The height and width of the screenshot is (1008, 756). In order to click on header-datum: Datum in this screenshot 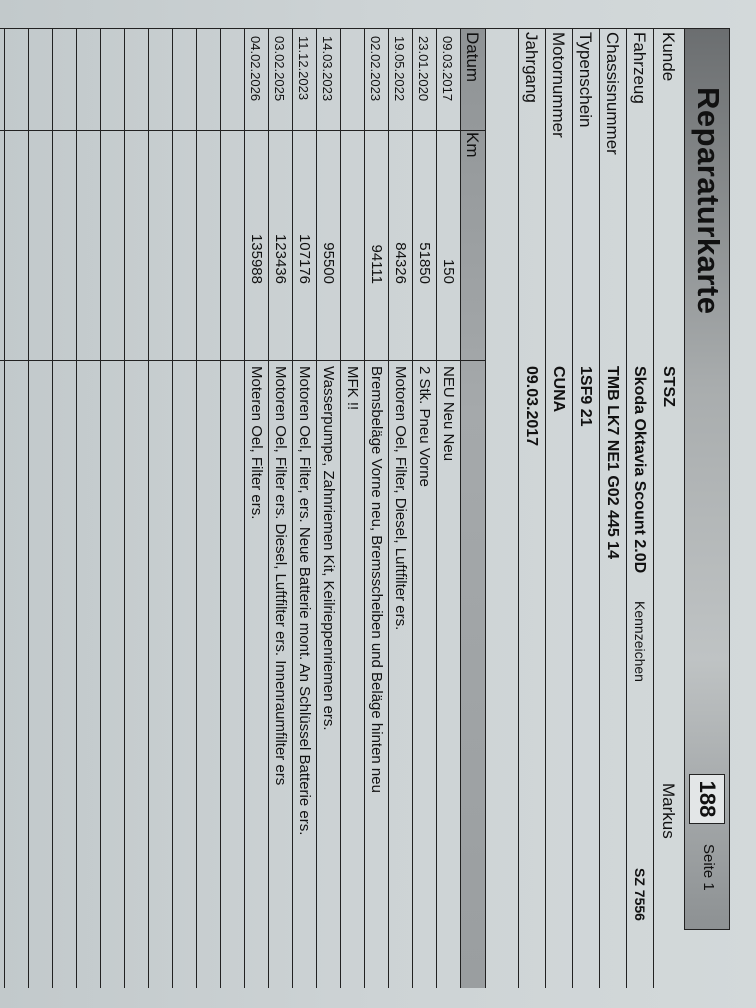, I will do `click(472, 57)`.